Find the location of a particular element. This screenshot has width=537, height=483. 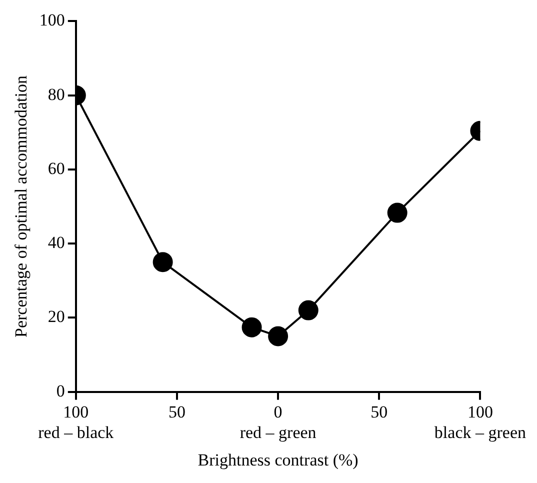

y-axis-title: Percentage of optimal accommodation is located at coordinates (21, 206).